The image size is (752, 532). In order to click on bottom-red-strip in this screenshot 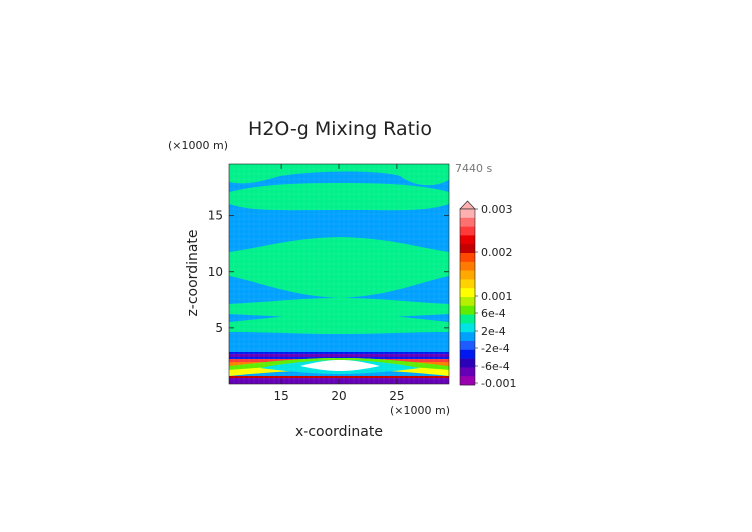, I will do `click(339, 377)`.